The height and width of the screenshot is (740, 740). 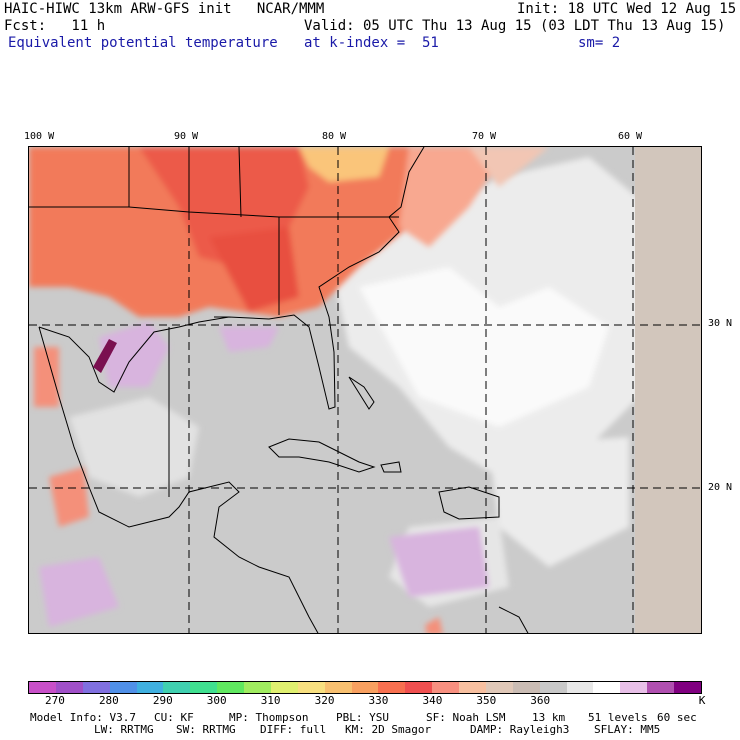 I want to click on footer-levels: 51 levels, so click(x=618, y=717).